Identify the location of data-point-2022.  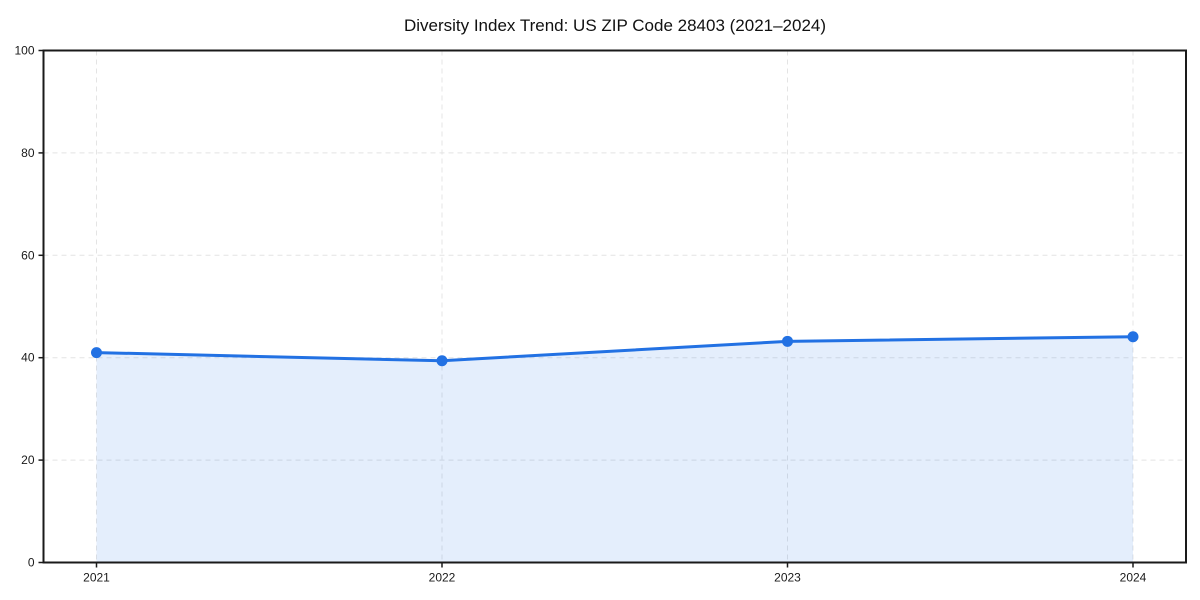
(442, 361).